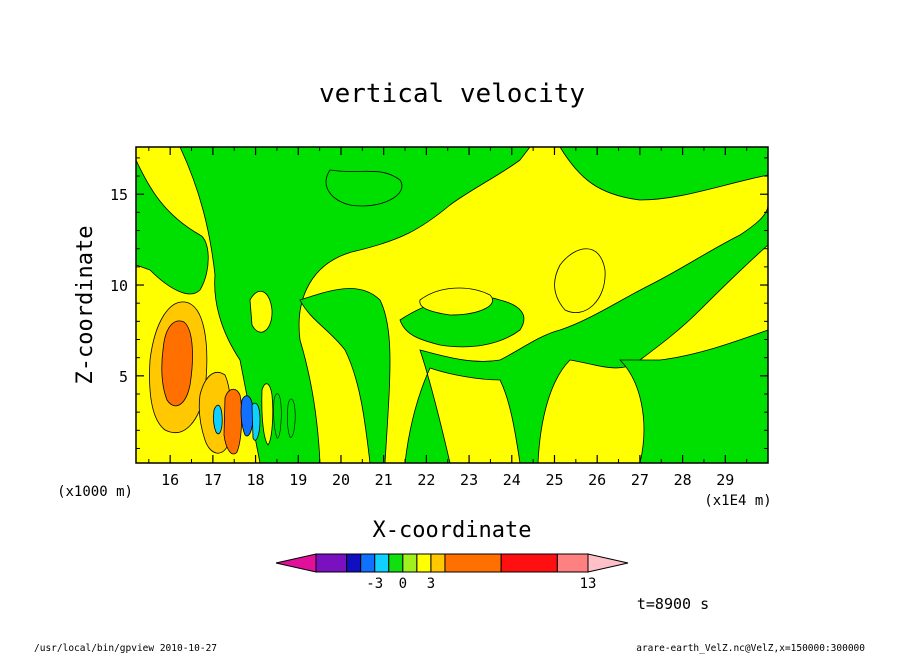 This screenshot has height=654, width=904. What do you see at coordinates (452, 530) in the screenshot?
I see `x-axis-label: X-coordinate` at bounding box center [452, 530].